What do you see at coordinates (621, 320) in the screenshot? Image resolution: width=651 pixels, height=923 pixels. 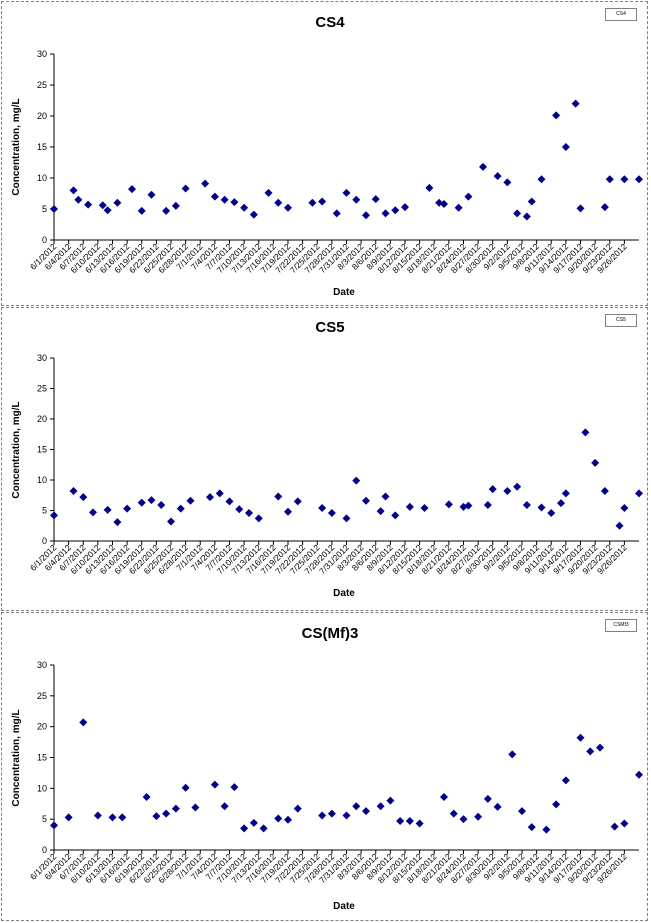 I see `legend-label: CS5` at bounding box center [621, 320].